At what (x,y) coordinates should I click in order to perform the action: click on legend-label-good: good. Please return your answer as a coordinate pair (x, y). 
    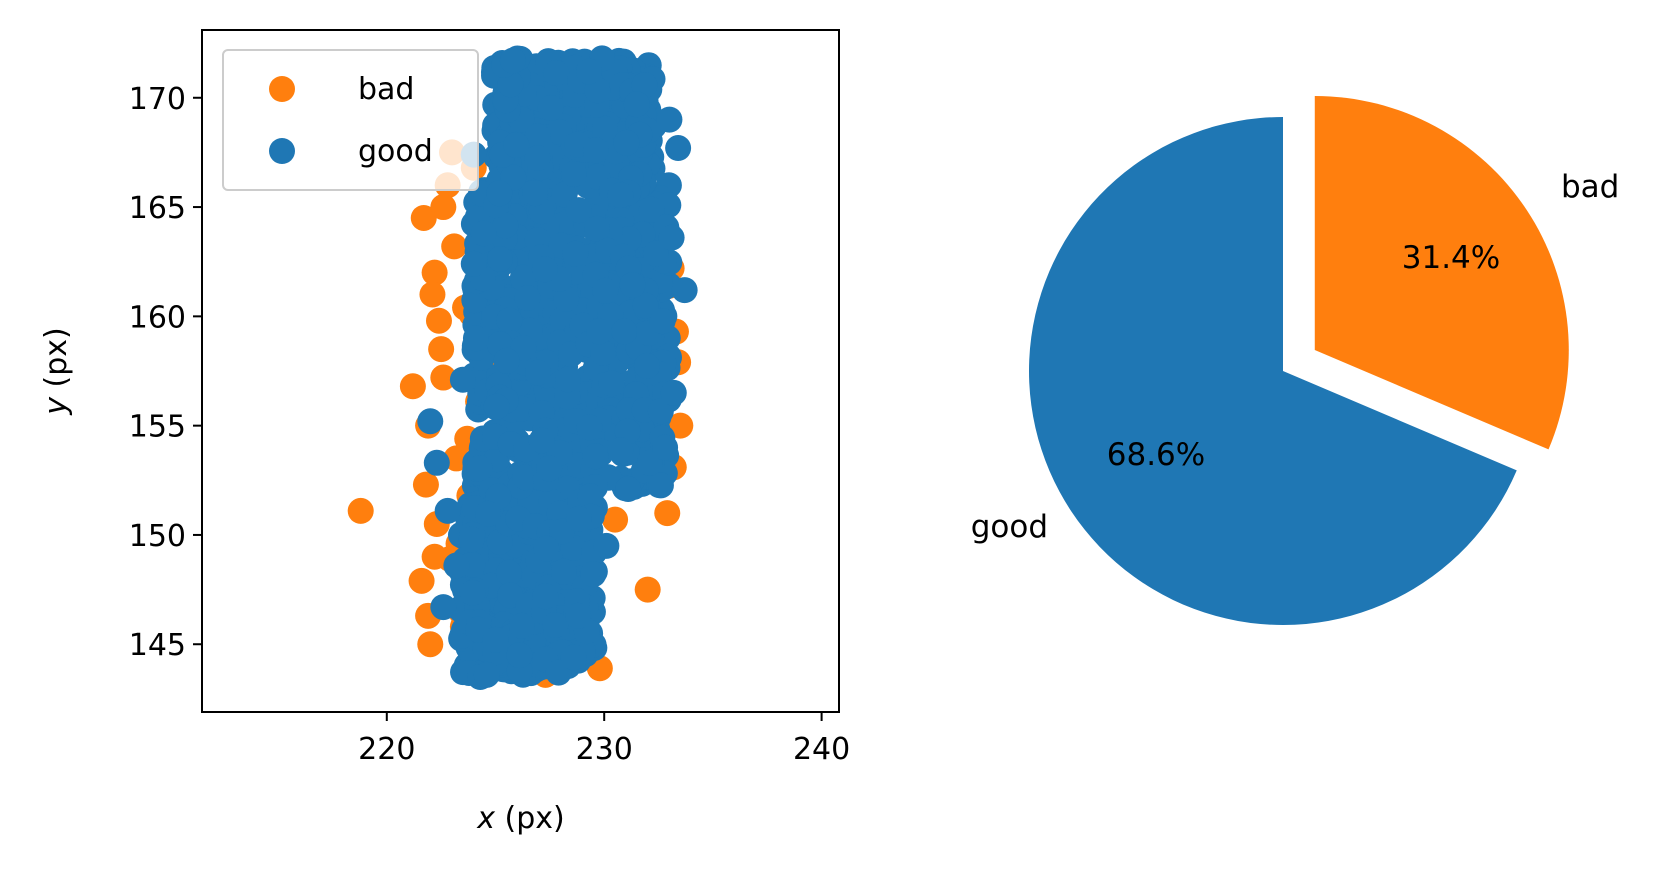
    Looking at the image, I should click on (395, 151).